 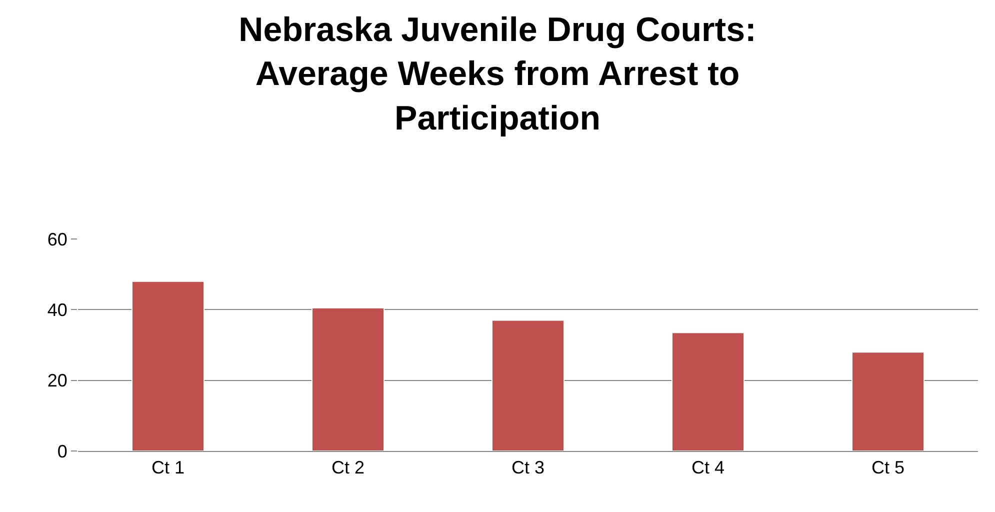 I want to click on chart-title: Nebraska Juvenile Drug Courts: Average Weeks from Arrest to Participation, so click(x=497, y=74).